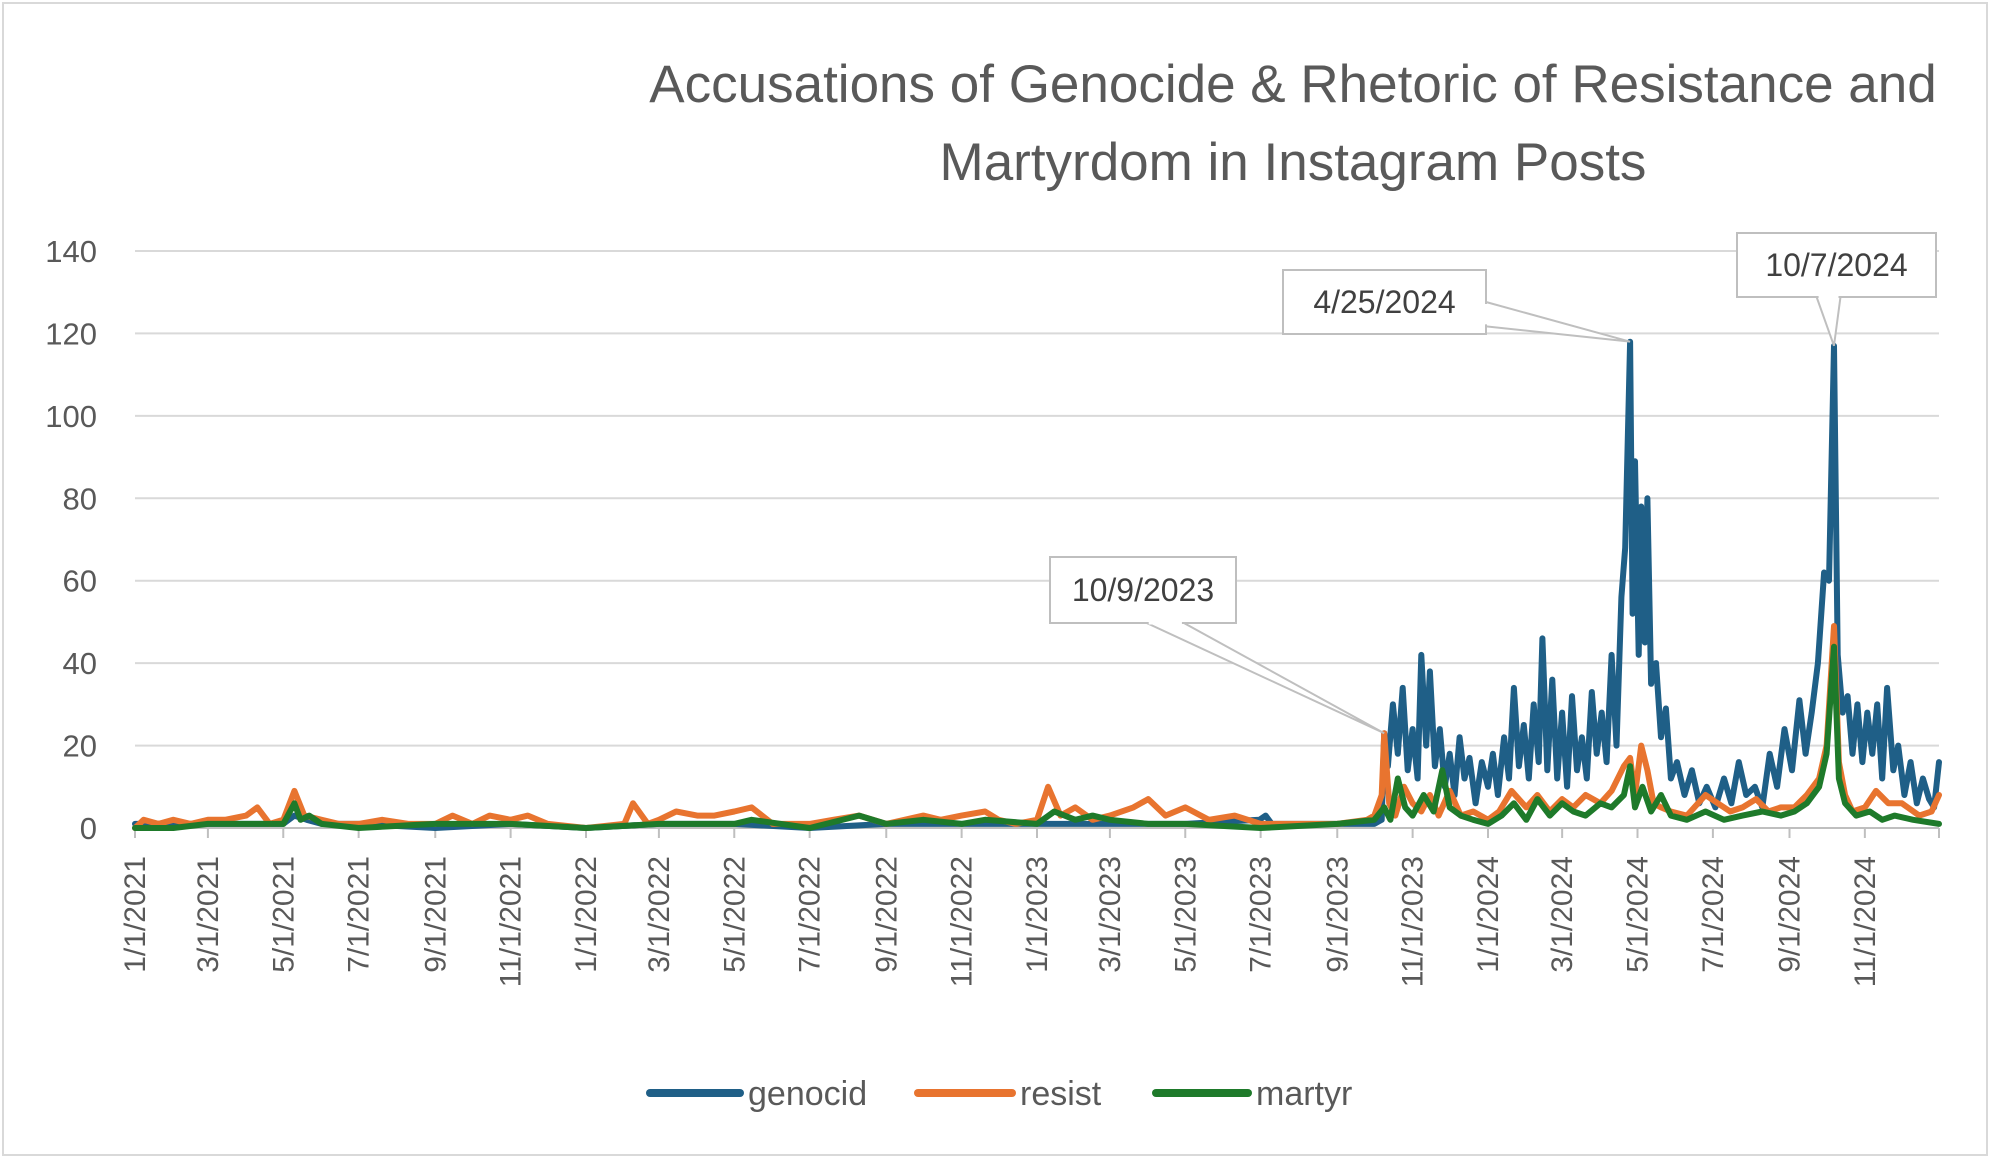 The image size is (1992, 1160). I want to click on callout-label: 10/9/2023, so click(1143, 590).